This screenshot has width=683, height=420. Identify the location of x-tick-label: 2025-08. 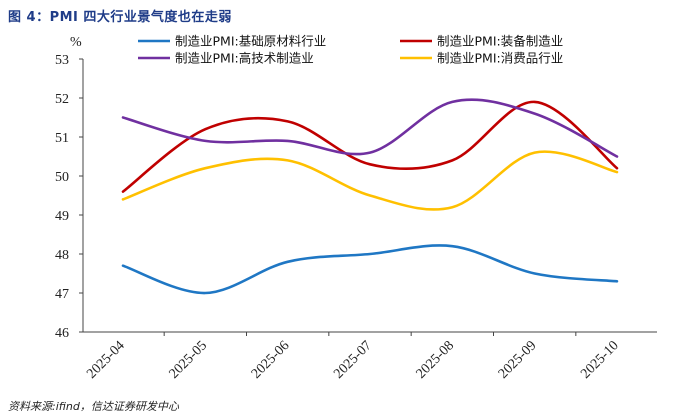
(436, 360).